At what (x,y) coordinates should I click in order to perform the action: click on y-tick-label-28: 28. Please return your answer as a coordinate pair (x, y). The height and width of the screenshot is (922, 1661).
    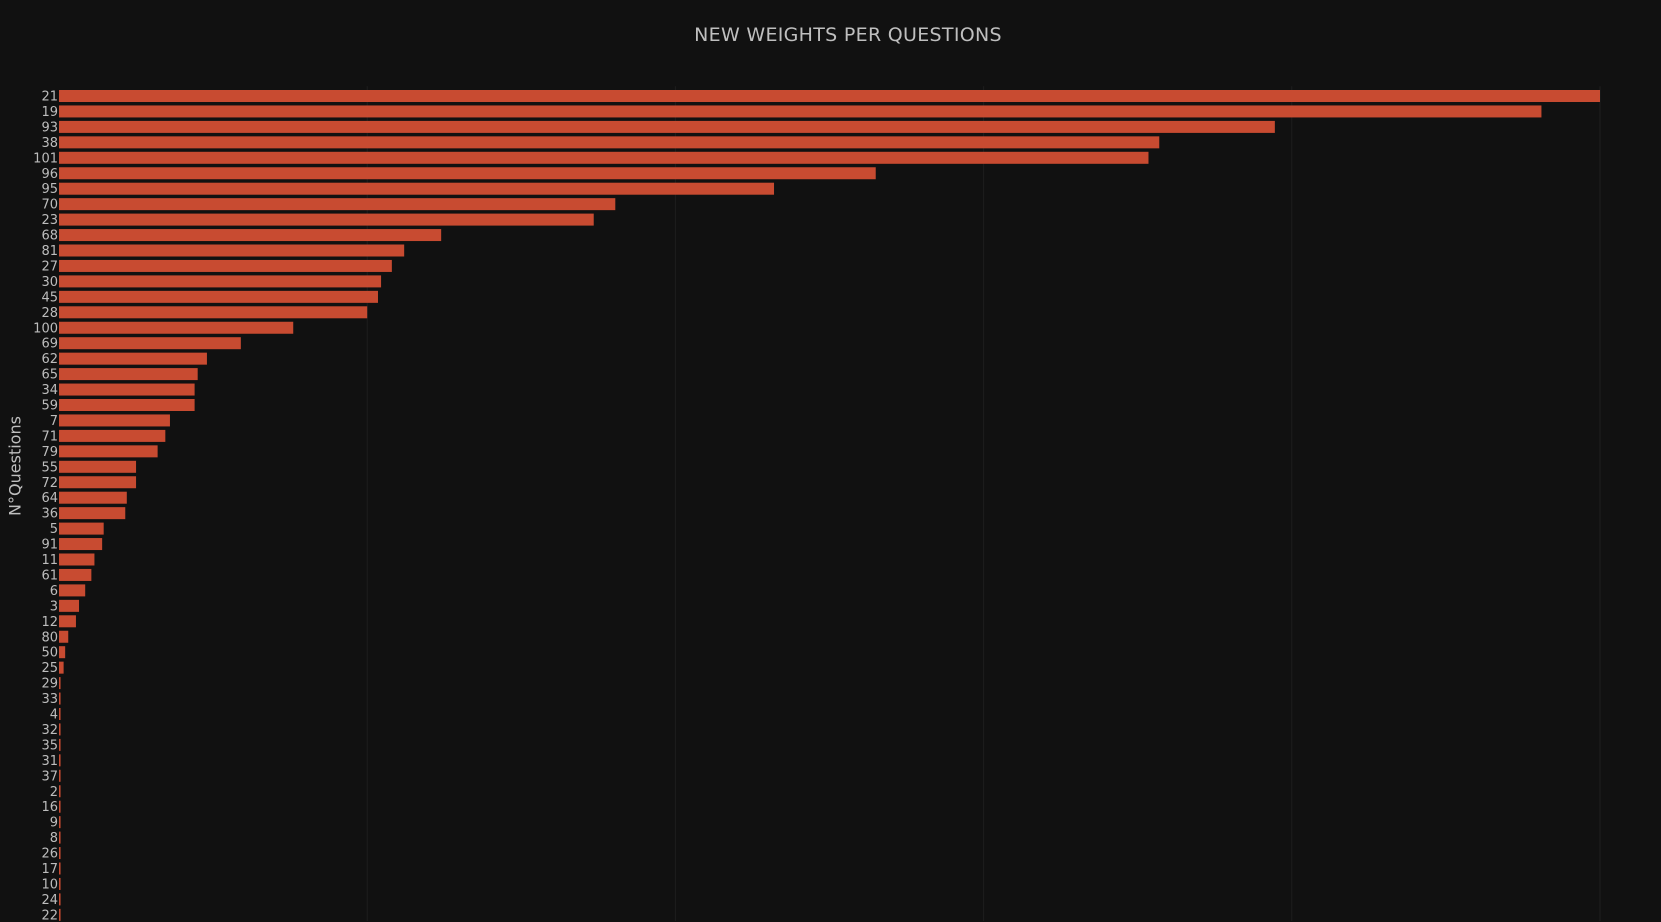
    Looking at the image, I should click on (49, 313).